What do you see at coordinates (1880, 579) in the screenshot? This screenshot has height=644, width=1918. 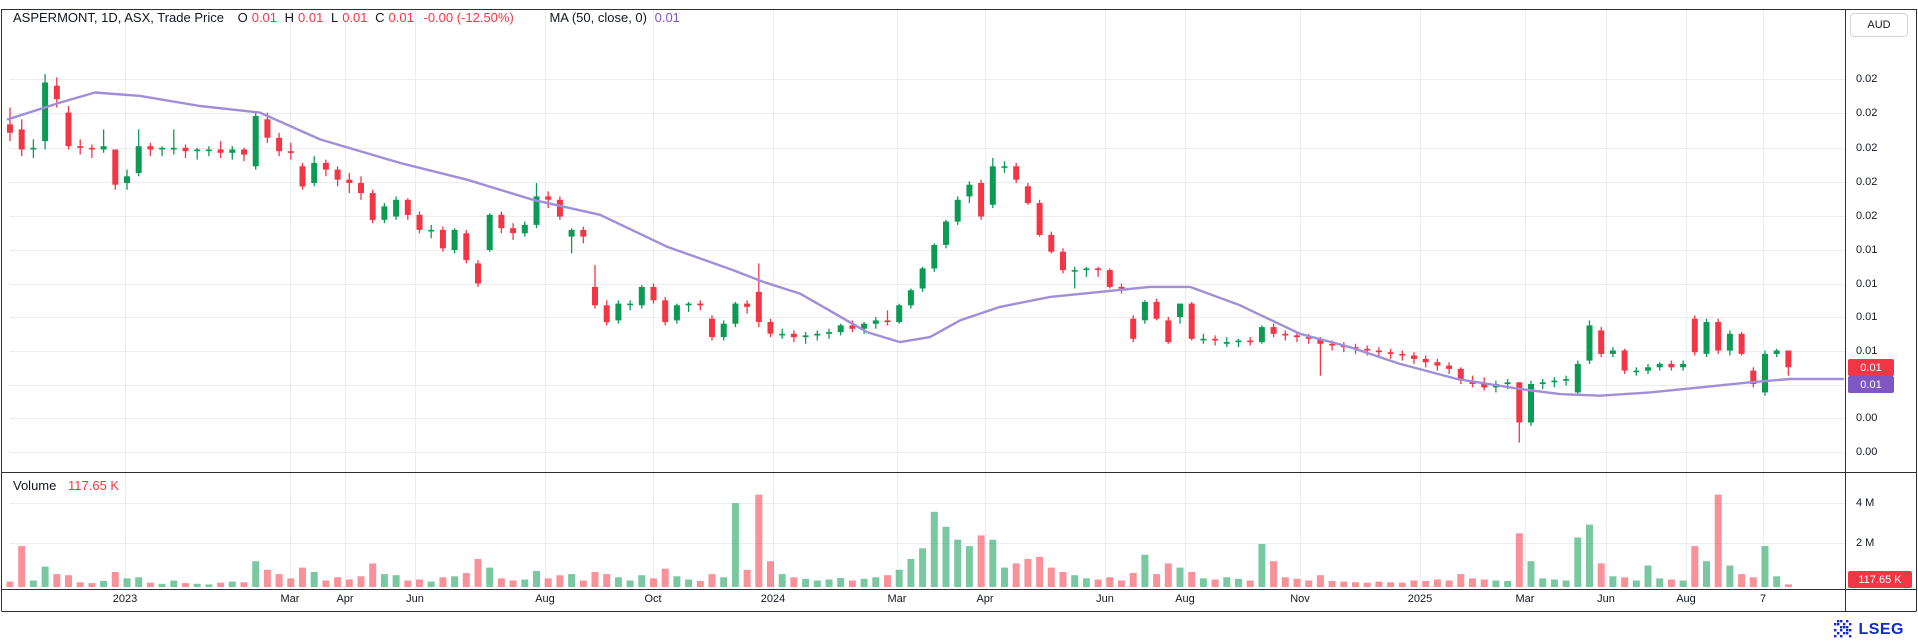 I see `volume-value-badge: 117.65 K` at bounding box center [1880, 579].